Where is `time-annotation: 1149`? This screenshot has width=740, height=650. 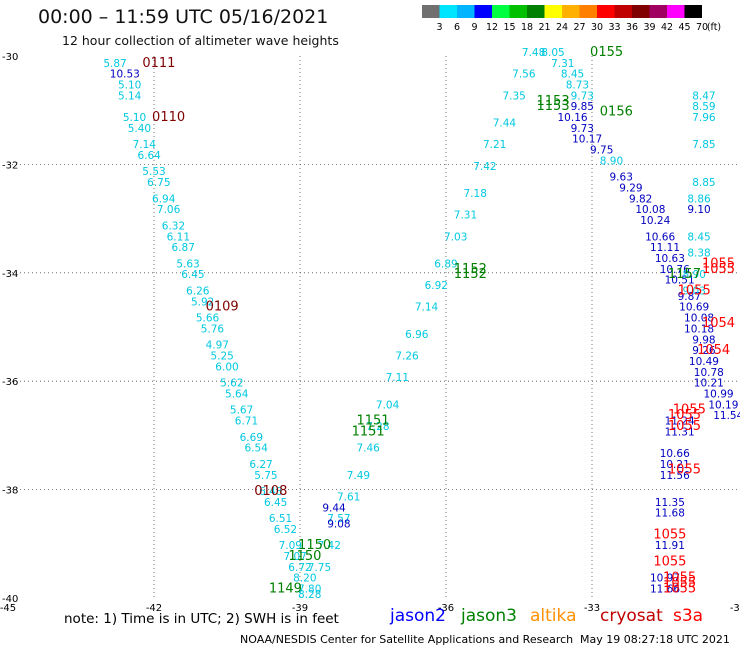
time-annotation: 1149 is located at coordinates (285, 589).